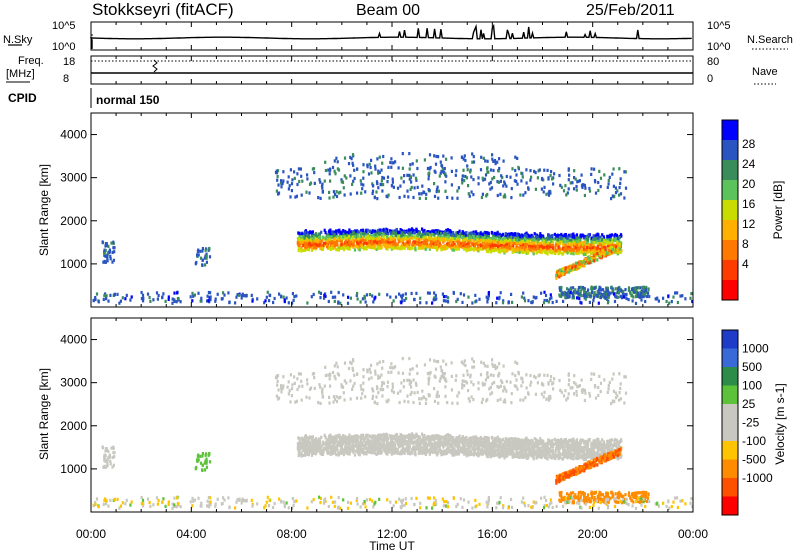 The height and width of the screenshot is (554, 800). Describe the element at coordinates (730, 170) in the screenshot. I see `colorbar-swatch` at that location.